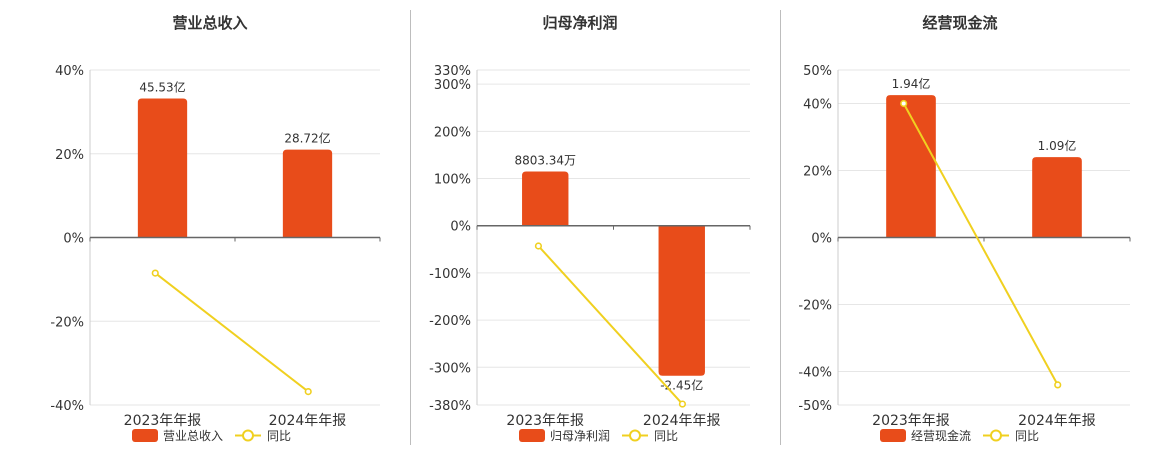 Image resolution: width=1160 pixels, height=450 pixels. Describe the element at coordinates (452, 85) in the screenshot. I see `chart-2-y-tick-label: 300%` at that location.